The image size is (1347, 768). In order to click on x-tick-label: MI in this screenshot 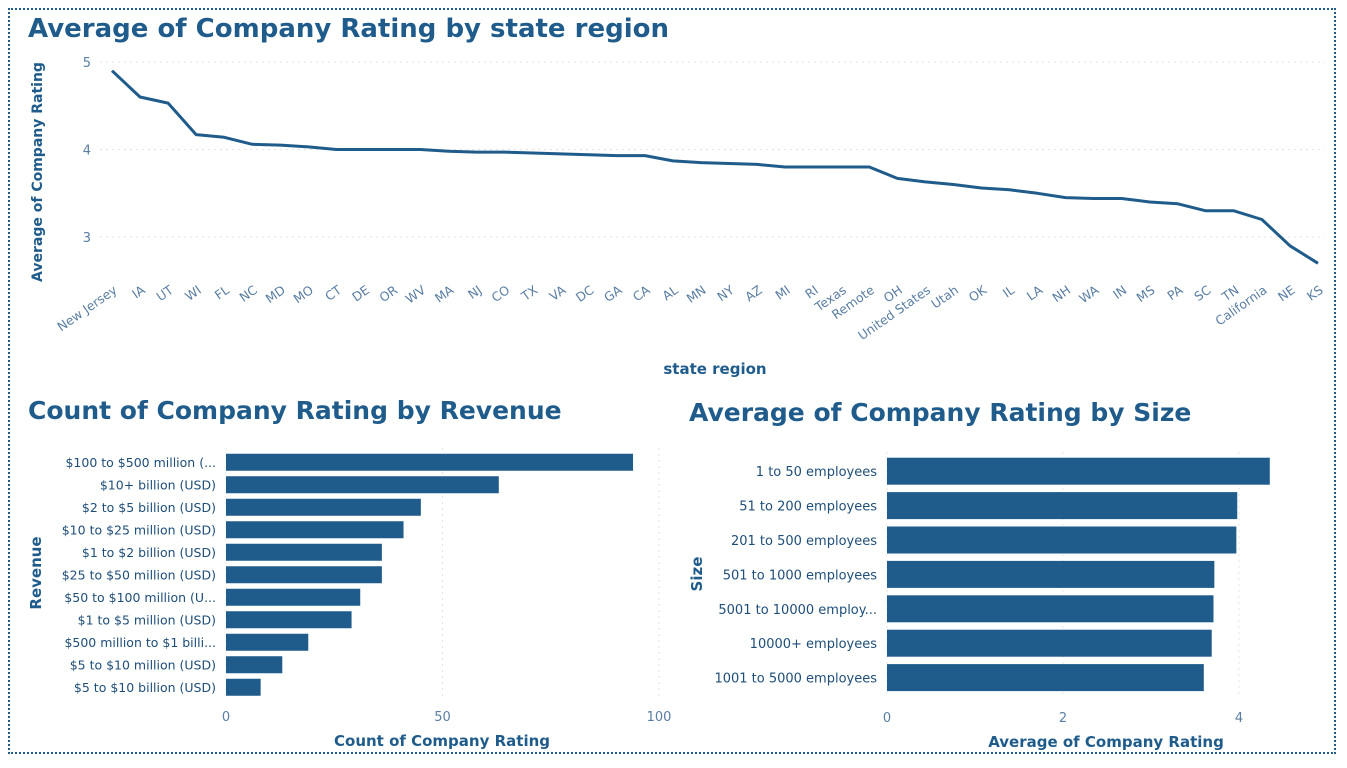, I will do `click(782, 292)`.